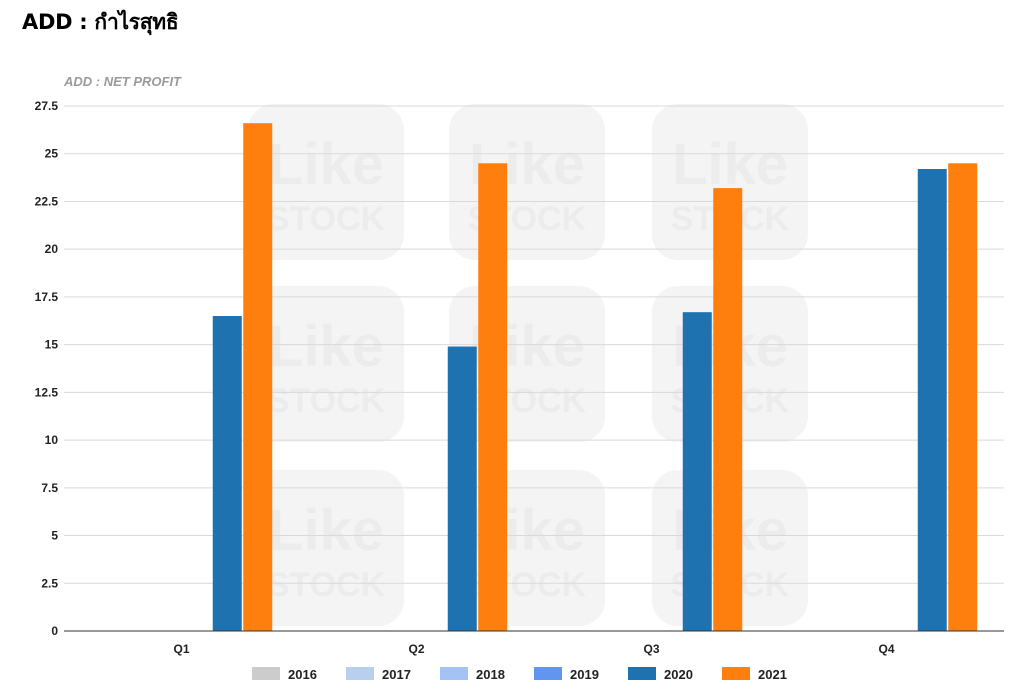 Image resolution: width=1024 pixels, height=699 pixels. I want to click on legend-label: 2019, so click(584, 674).